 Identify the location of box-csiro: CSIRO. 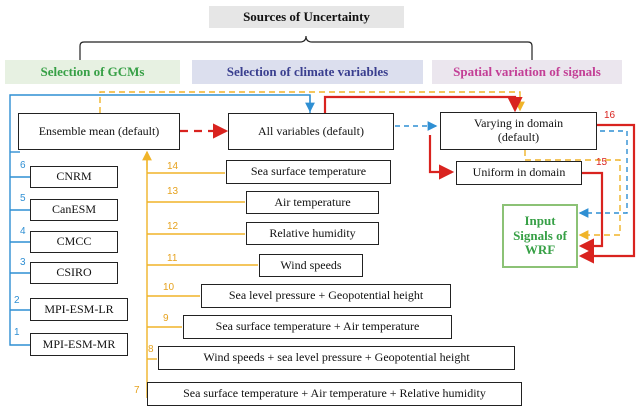
(74, 273).